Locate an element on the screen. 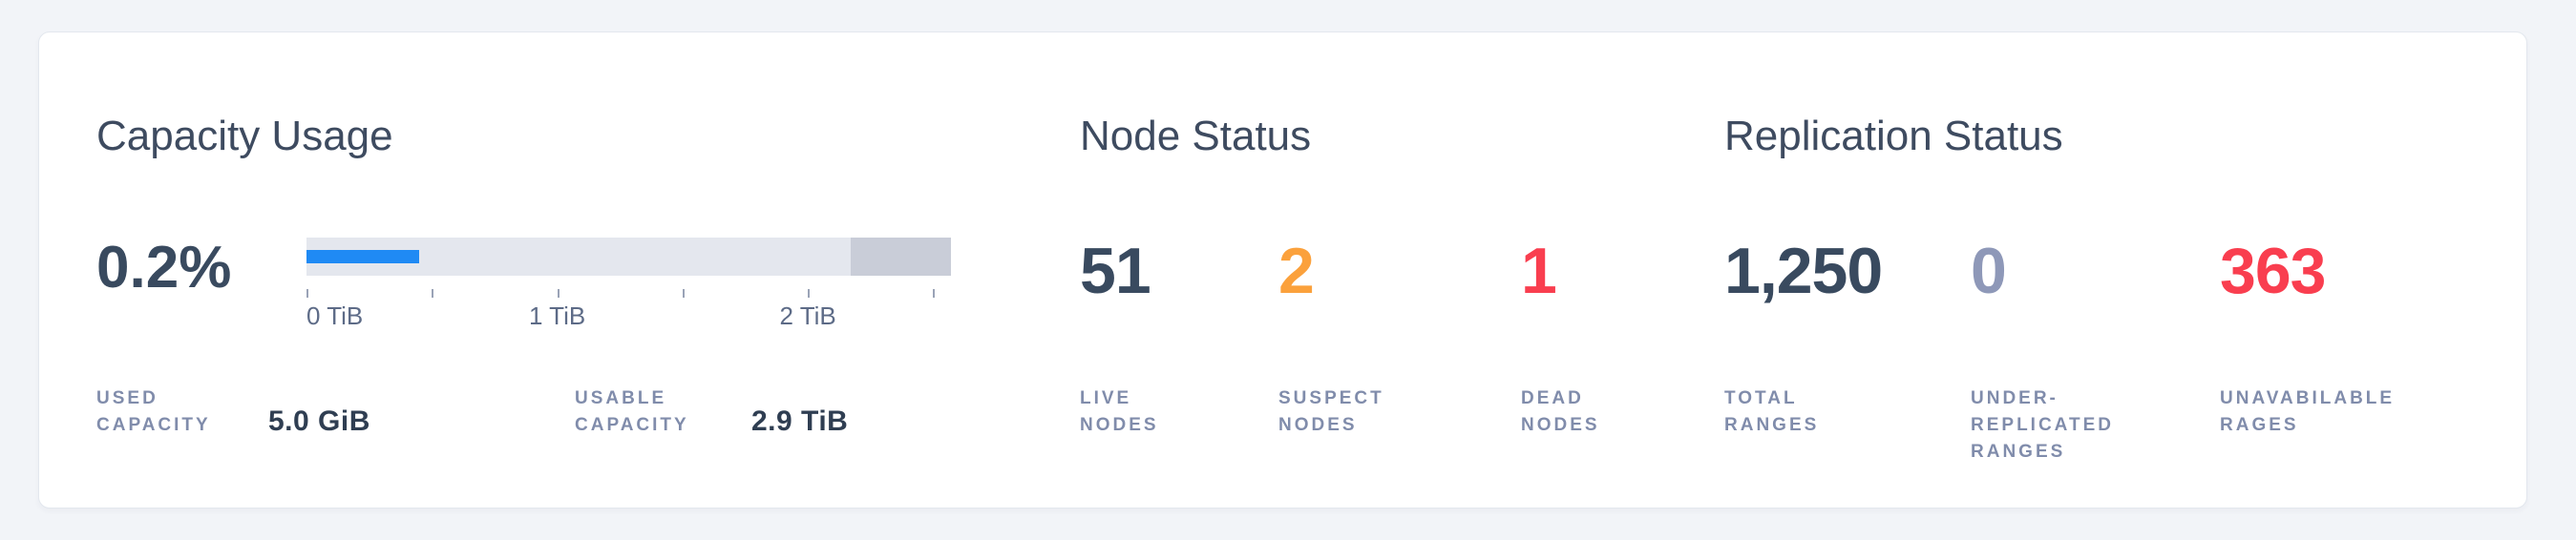 This screenshot has height=540, width=2576. dead-nodes-value: 1 is located at coordinates (1539, 271).